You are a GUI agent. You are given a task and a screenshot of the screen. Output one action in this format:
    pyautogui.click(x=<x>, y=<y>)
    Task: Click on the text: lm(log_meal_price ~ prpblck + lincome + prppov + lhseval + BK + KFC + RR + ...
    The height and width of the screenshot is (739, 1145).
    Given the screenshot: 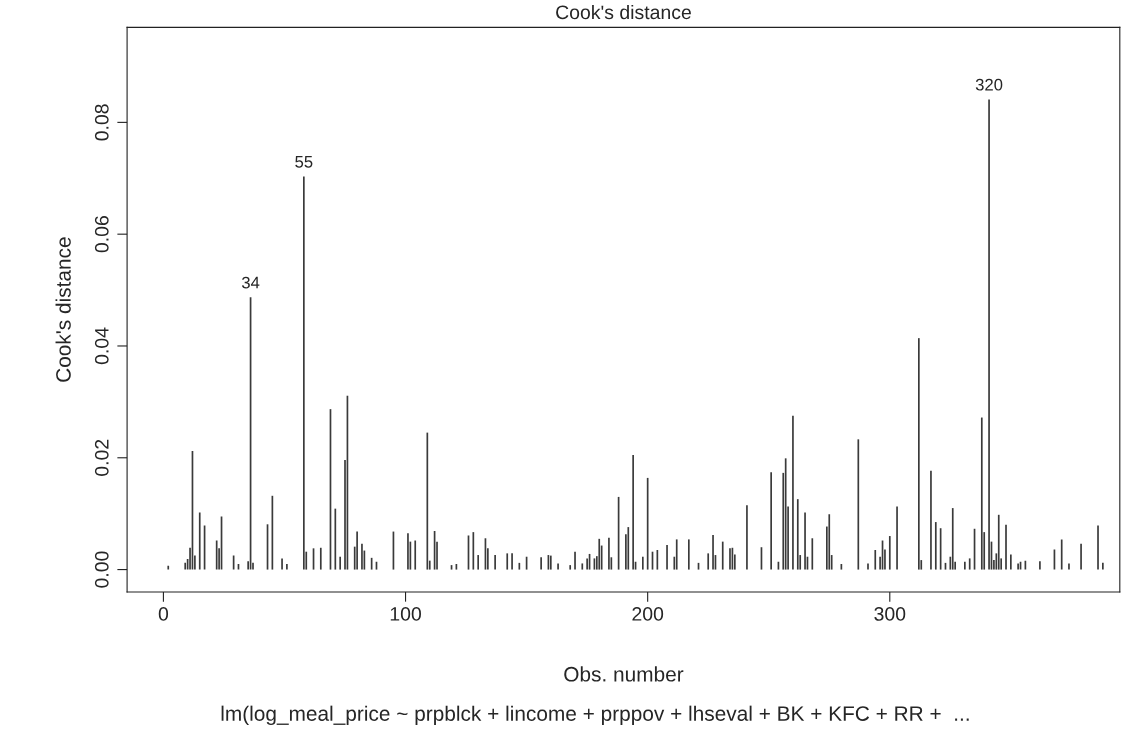 What is the action you would take?
    pyautogui.click(x=595, y=715)
    